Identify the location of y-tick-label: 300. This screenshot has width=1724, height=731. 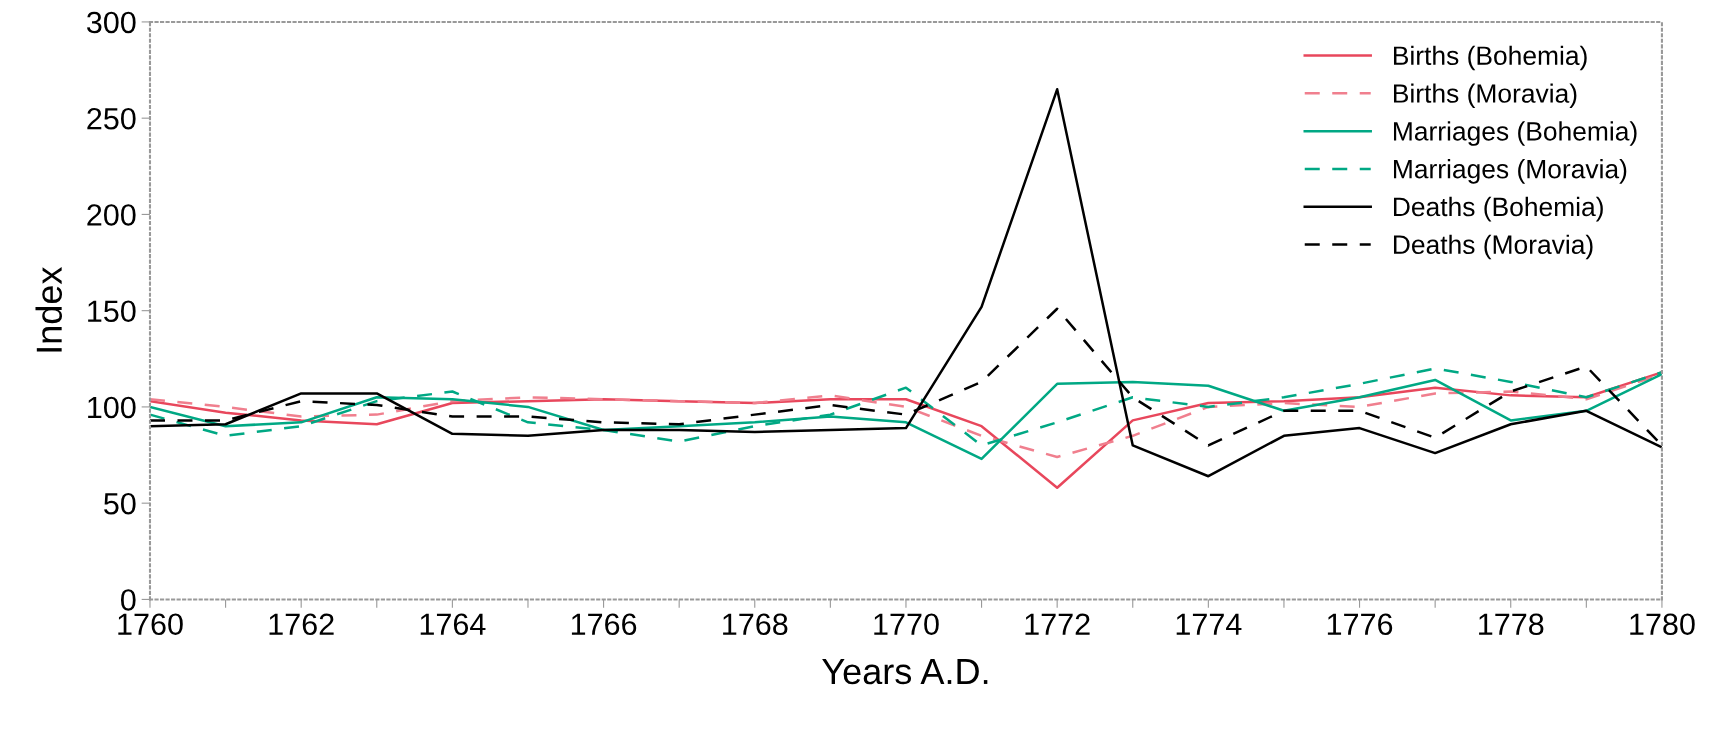
(111, 22).